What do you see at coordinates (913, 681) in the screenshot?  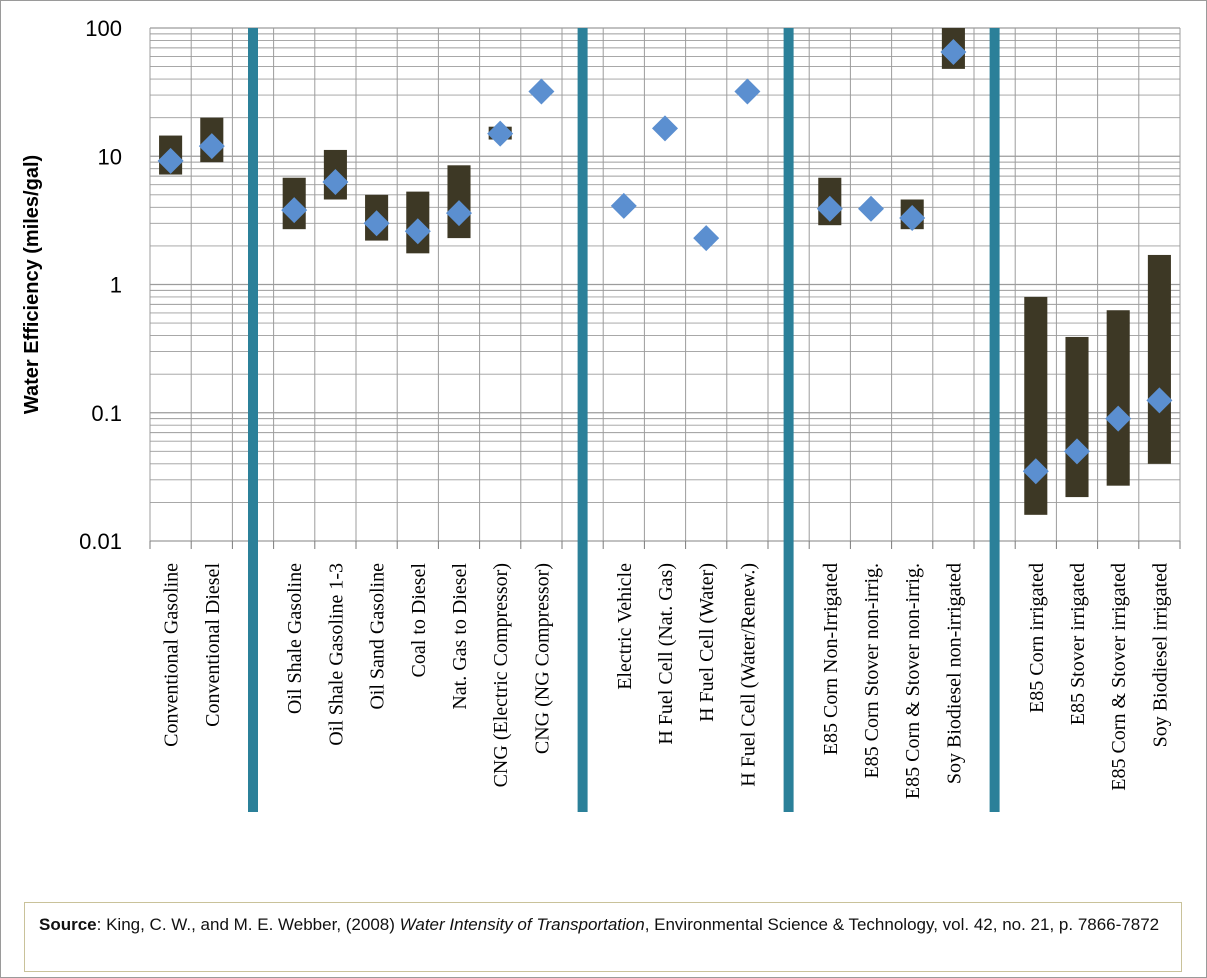 I see `category-label: E85 Corn & Stover non-irrig.` at bounding box center [913, 681].